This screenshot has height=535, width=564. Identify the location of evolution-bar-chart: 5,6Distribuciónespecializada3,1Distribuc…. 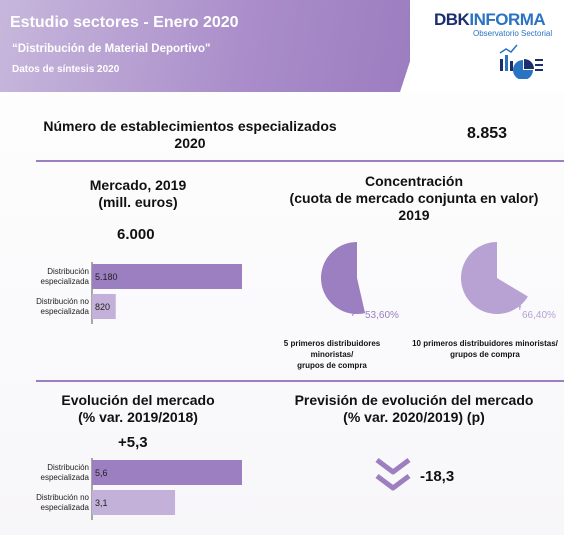
(139, 489).